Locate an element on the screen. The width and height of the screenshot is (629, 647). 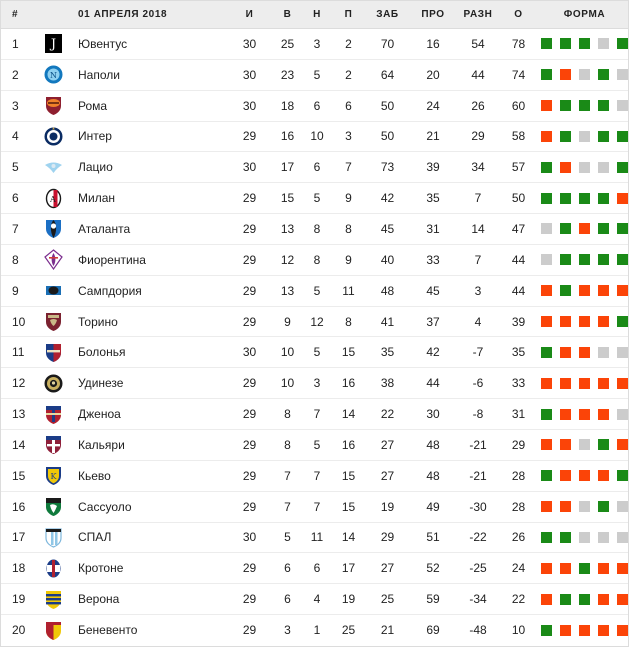
table-row: 6 A Милан 29 15 5 9 42 35 7 50 is located at coordinates (314, 199).